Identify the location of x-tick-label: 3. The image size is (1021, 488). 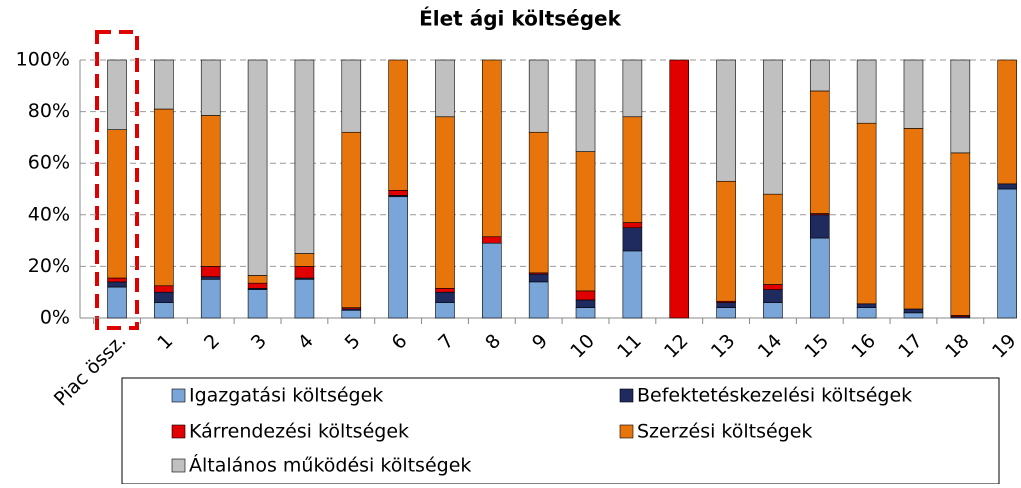
(259, 342).